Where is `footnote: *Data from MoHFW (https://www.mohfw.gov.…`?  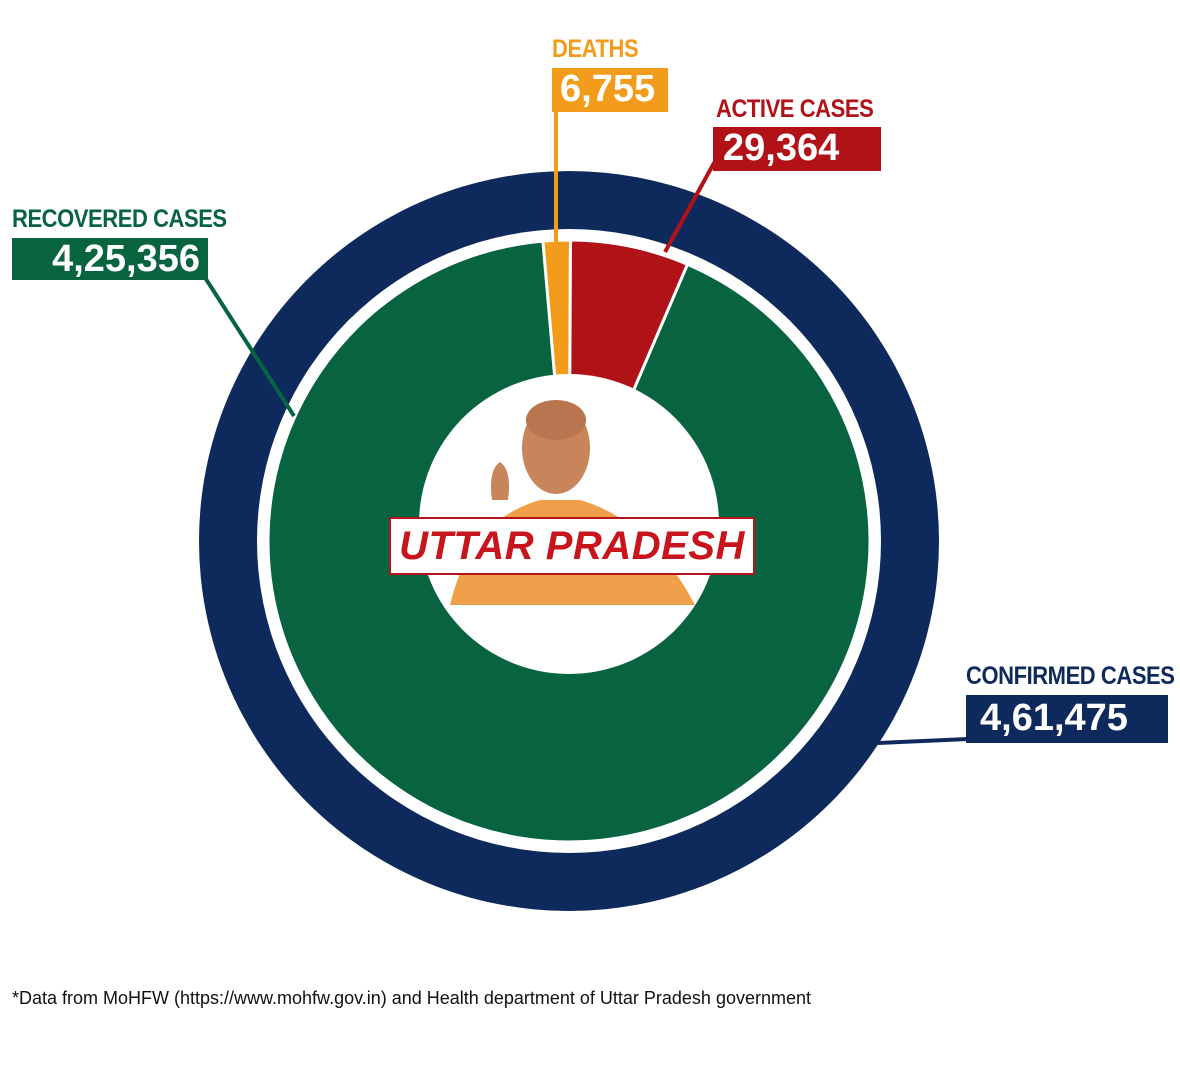
footnote: *Data from MoHFW (https://www.mohfw.gov.… is located at coordinates (411, 998).